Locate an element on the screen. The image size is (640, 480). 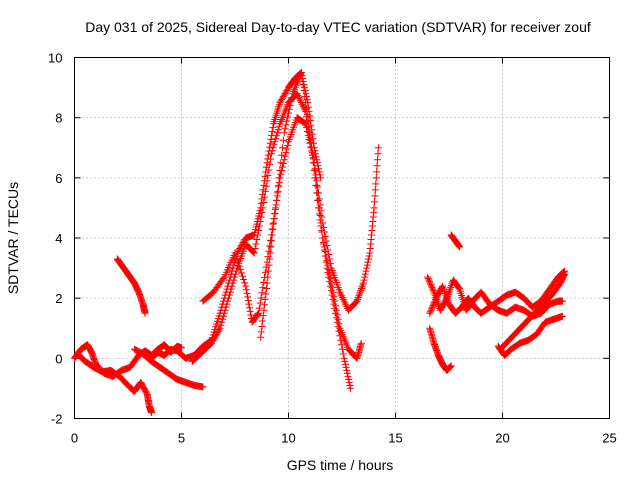
y-axis-label: SDTVAR / TECUs is located at coordinates (13, 238).